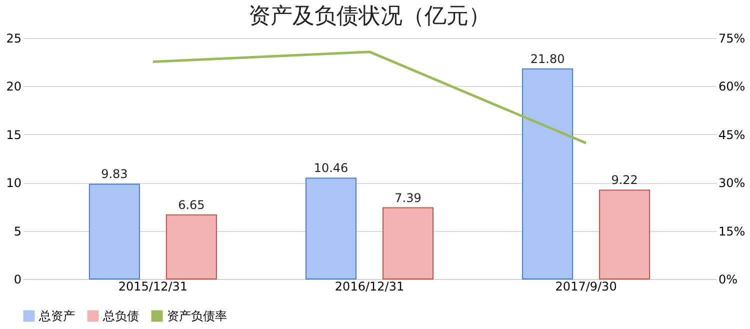 Image resolution: width=750 pixels, height=329 pixels. What do you see at coordinates (153, 287) in the screenshot?
I see `x-tick-label: 2015/12/31` at bounding box center [153, 287].